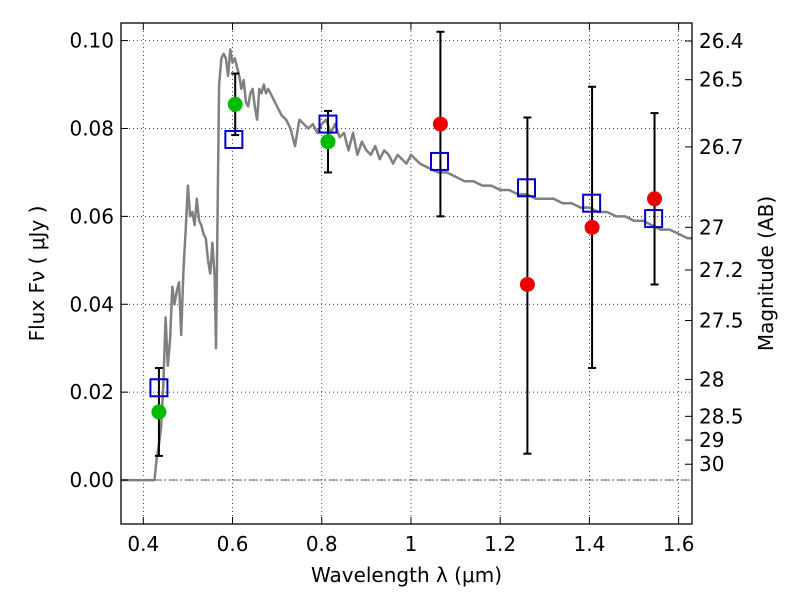 The height and width of the screenshot is (600, 800). Describe the element at coordinates (411, 544) in the screenshot. I see `x-tick-label: 1` at that location.